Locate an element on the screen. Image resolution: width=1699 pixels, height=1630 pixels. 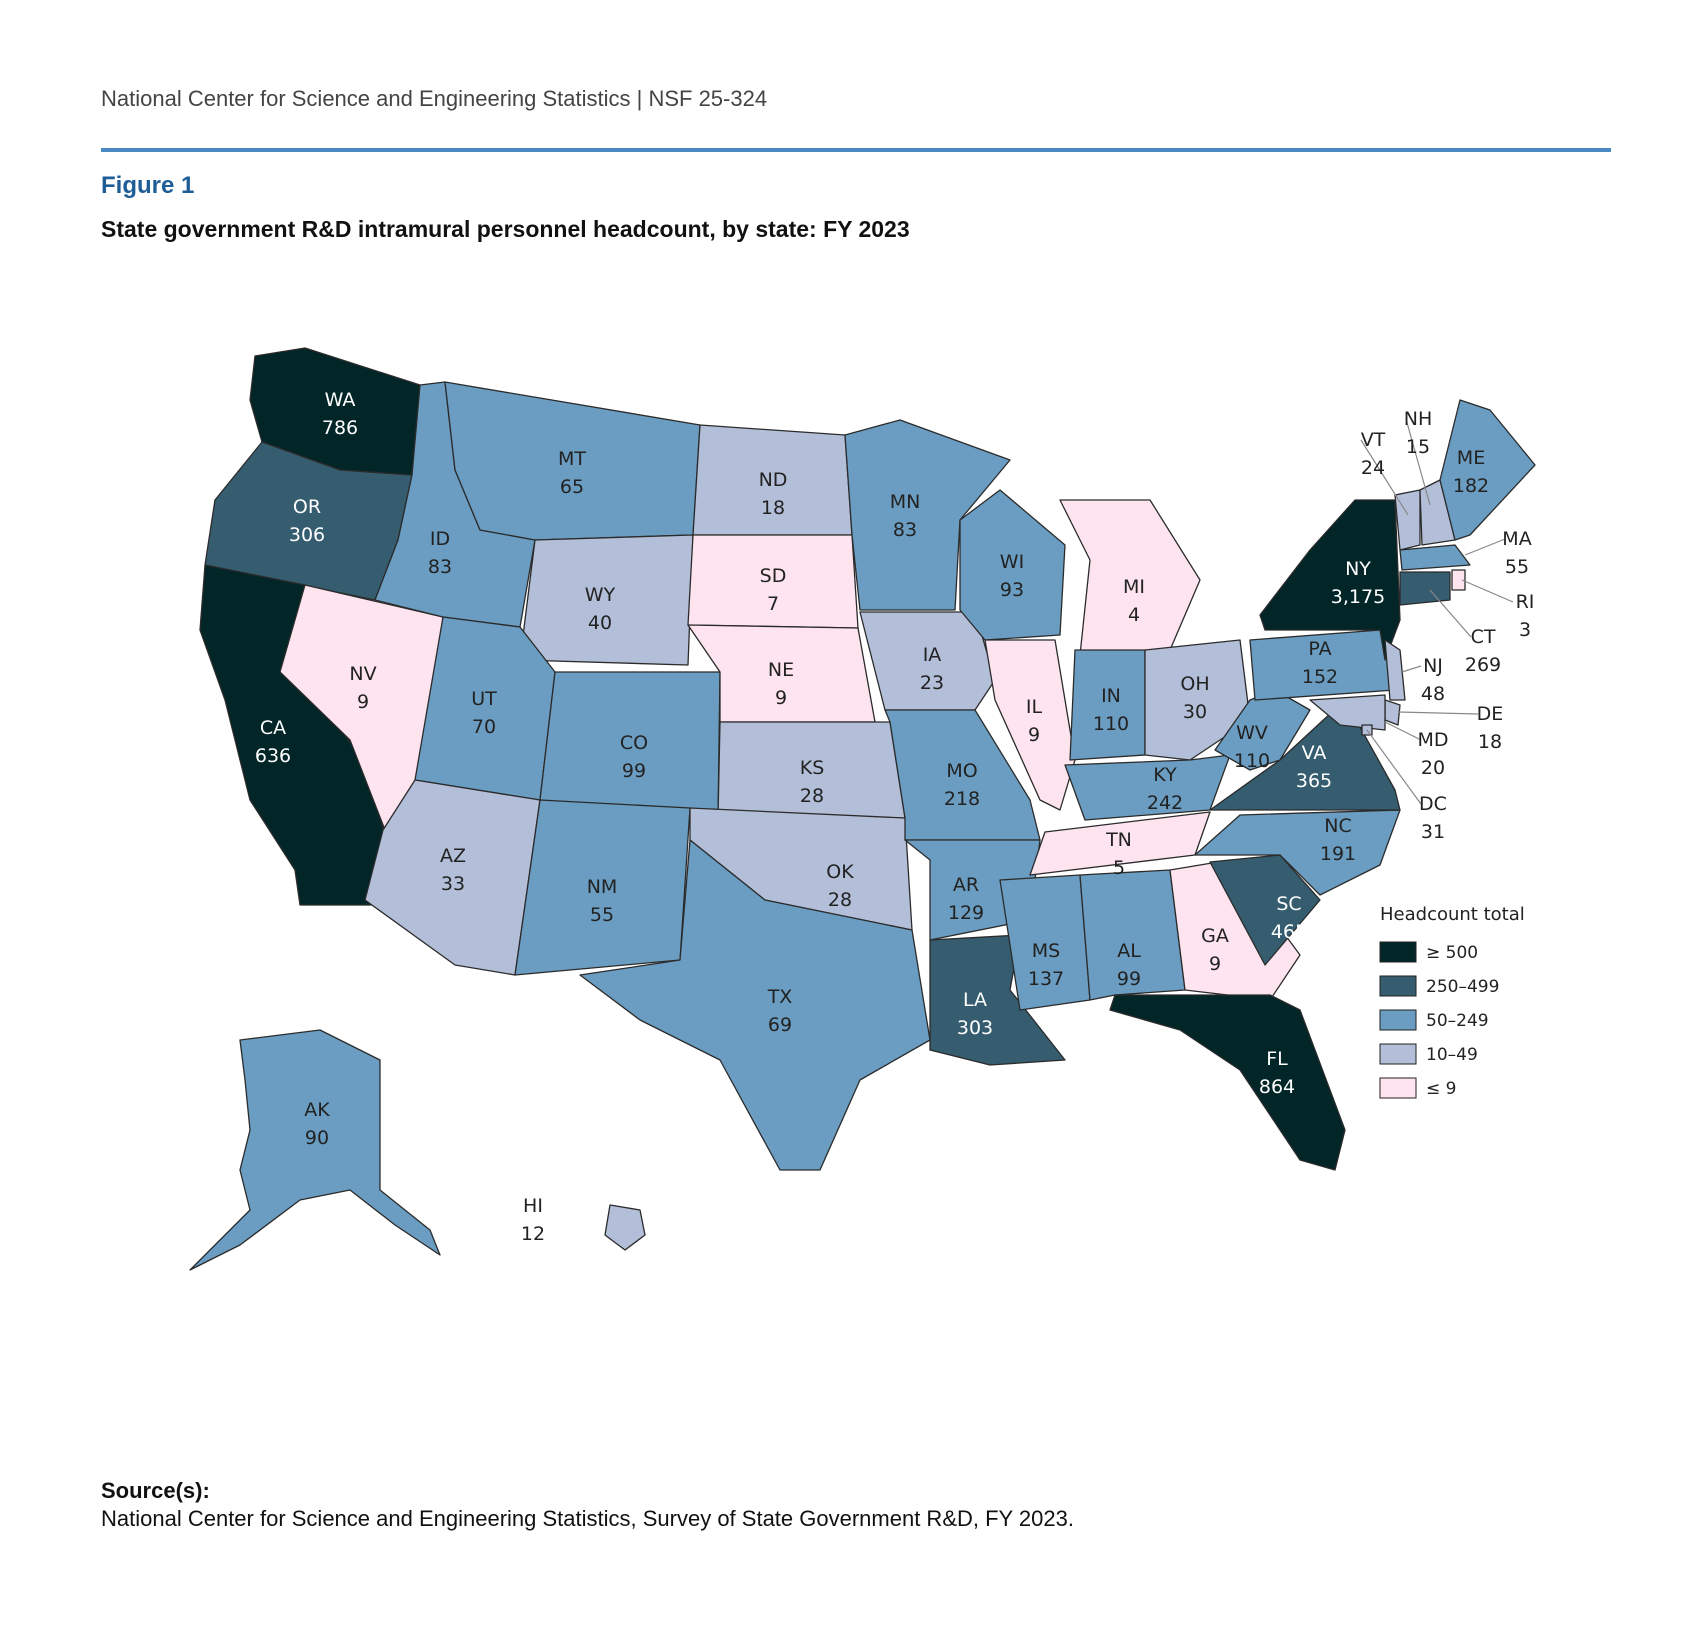
state-abbr-label-la: LA is located at coordinates (975, 1000).